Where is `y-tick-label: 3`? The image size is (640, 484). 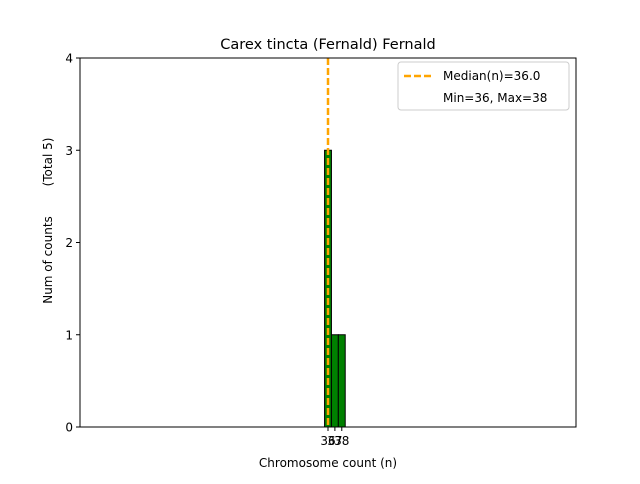 y-tick-label: 3 is located at coordinates (69, 151).